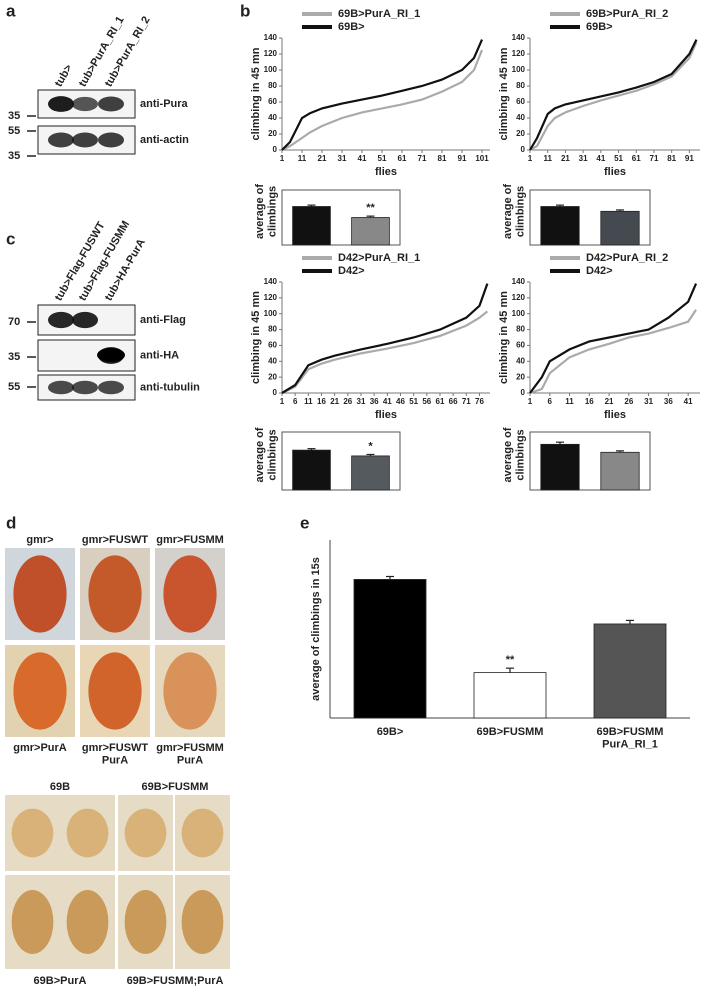 The image size is (710, 991). What do you see at coordinates (10, 238) in the screenshot?
I see `panel-label: c` at bounding box center [10, 238].